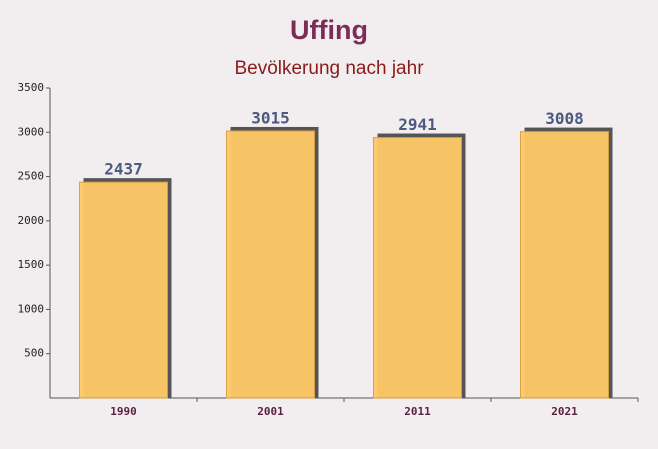  What do you see at coordinates (31, 131) in the screenshot?
I see `y-tick-label: 3000` at bounding box center [31, 131].